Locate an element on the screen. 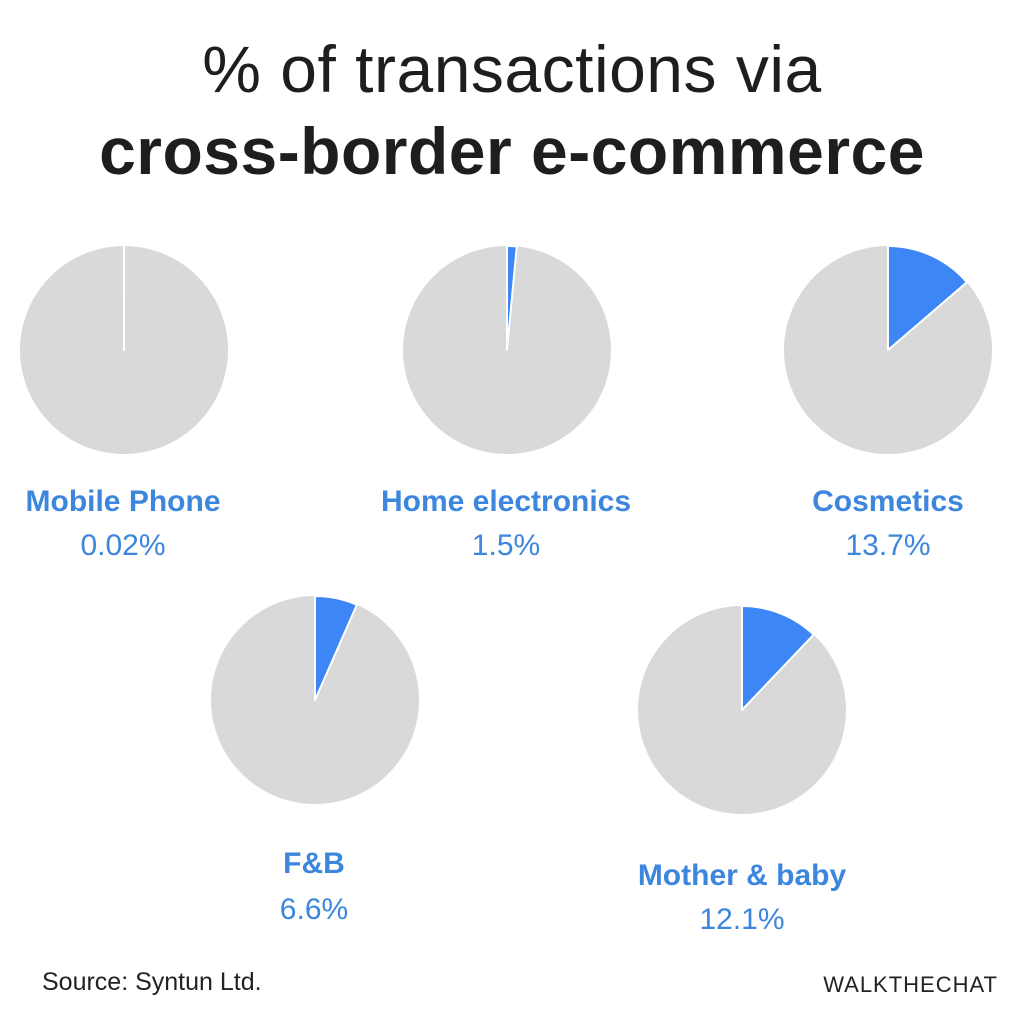 The image size is (1024, 1024). pie-slice-share-home-electronics is located at coordinates (512, 297).